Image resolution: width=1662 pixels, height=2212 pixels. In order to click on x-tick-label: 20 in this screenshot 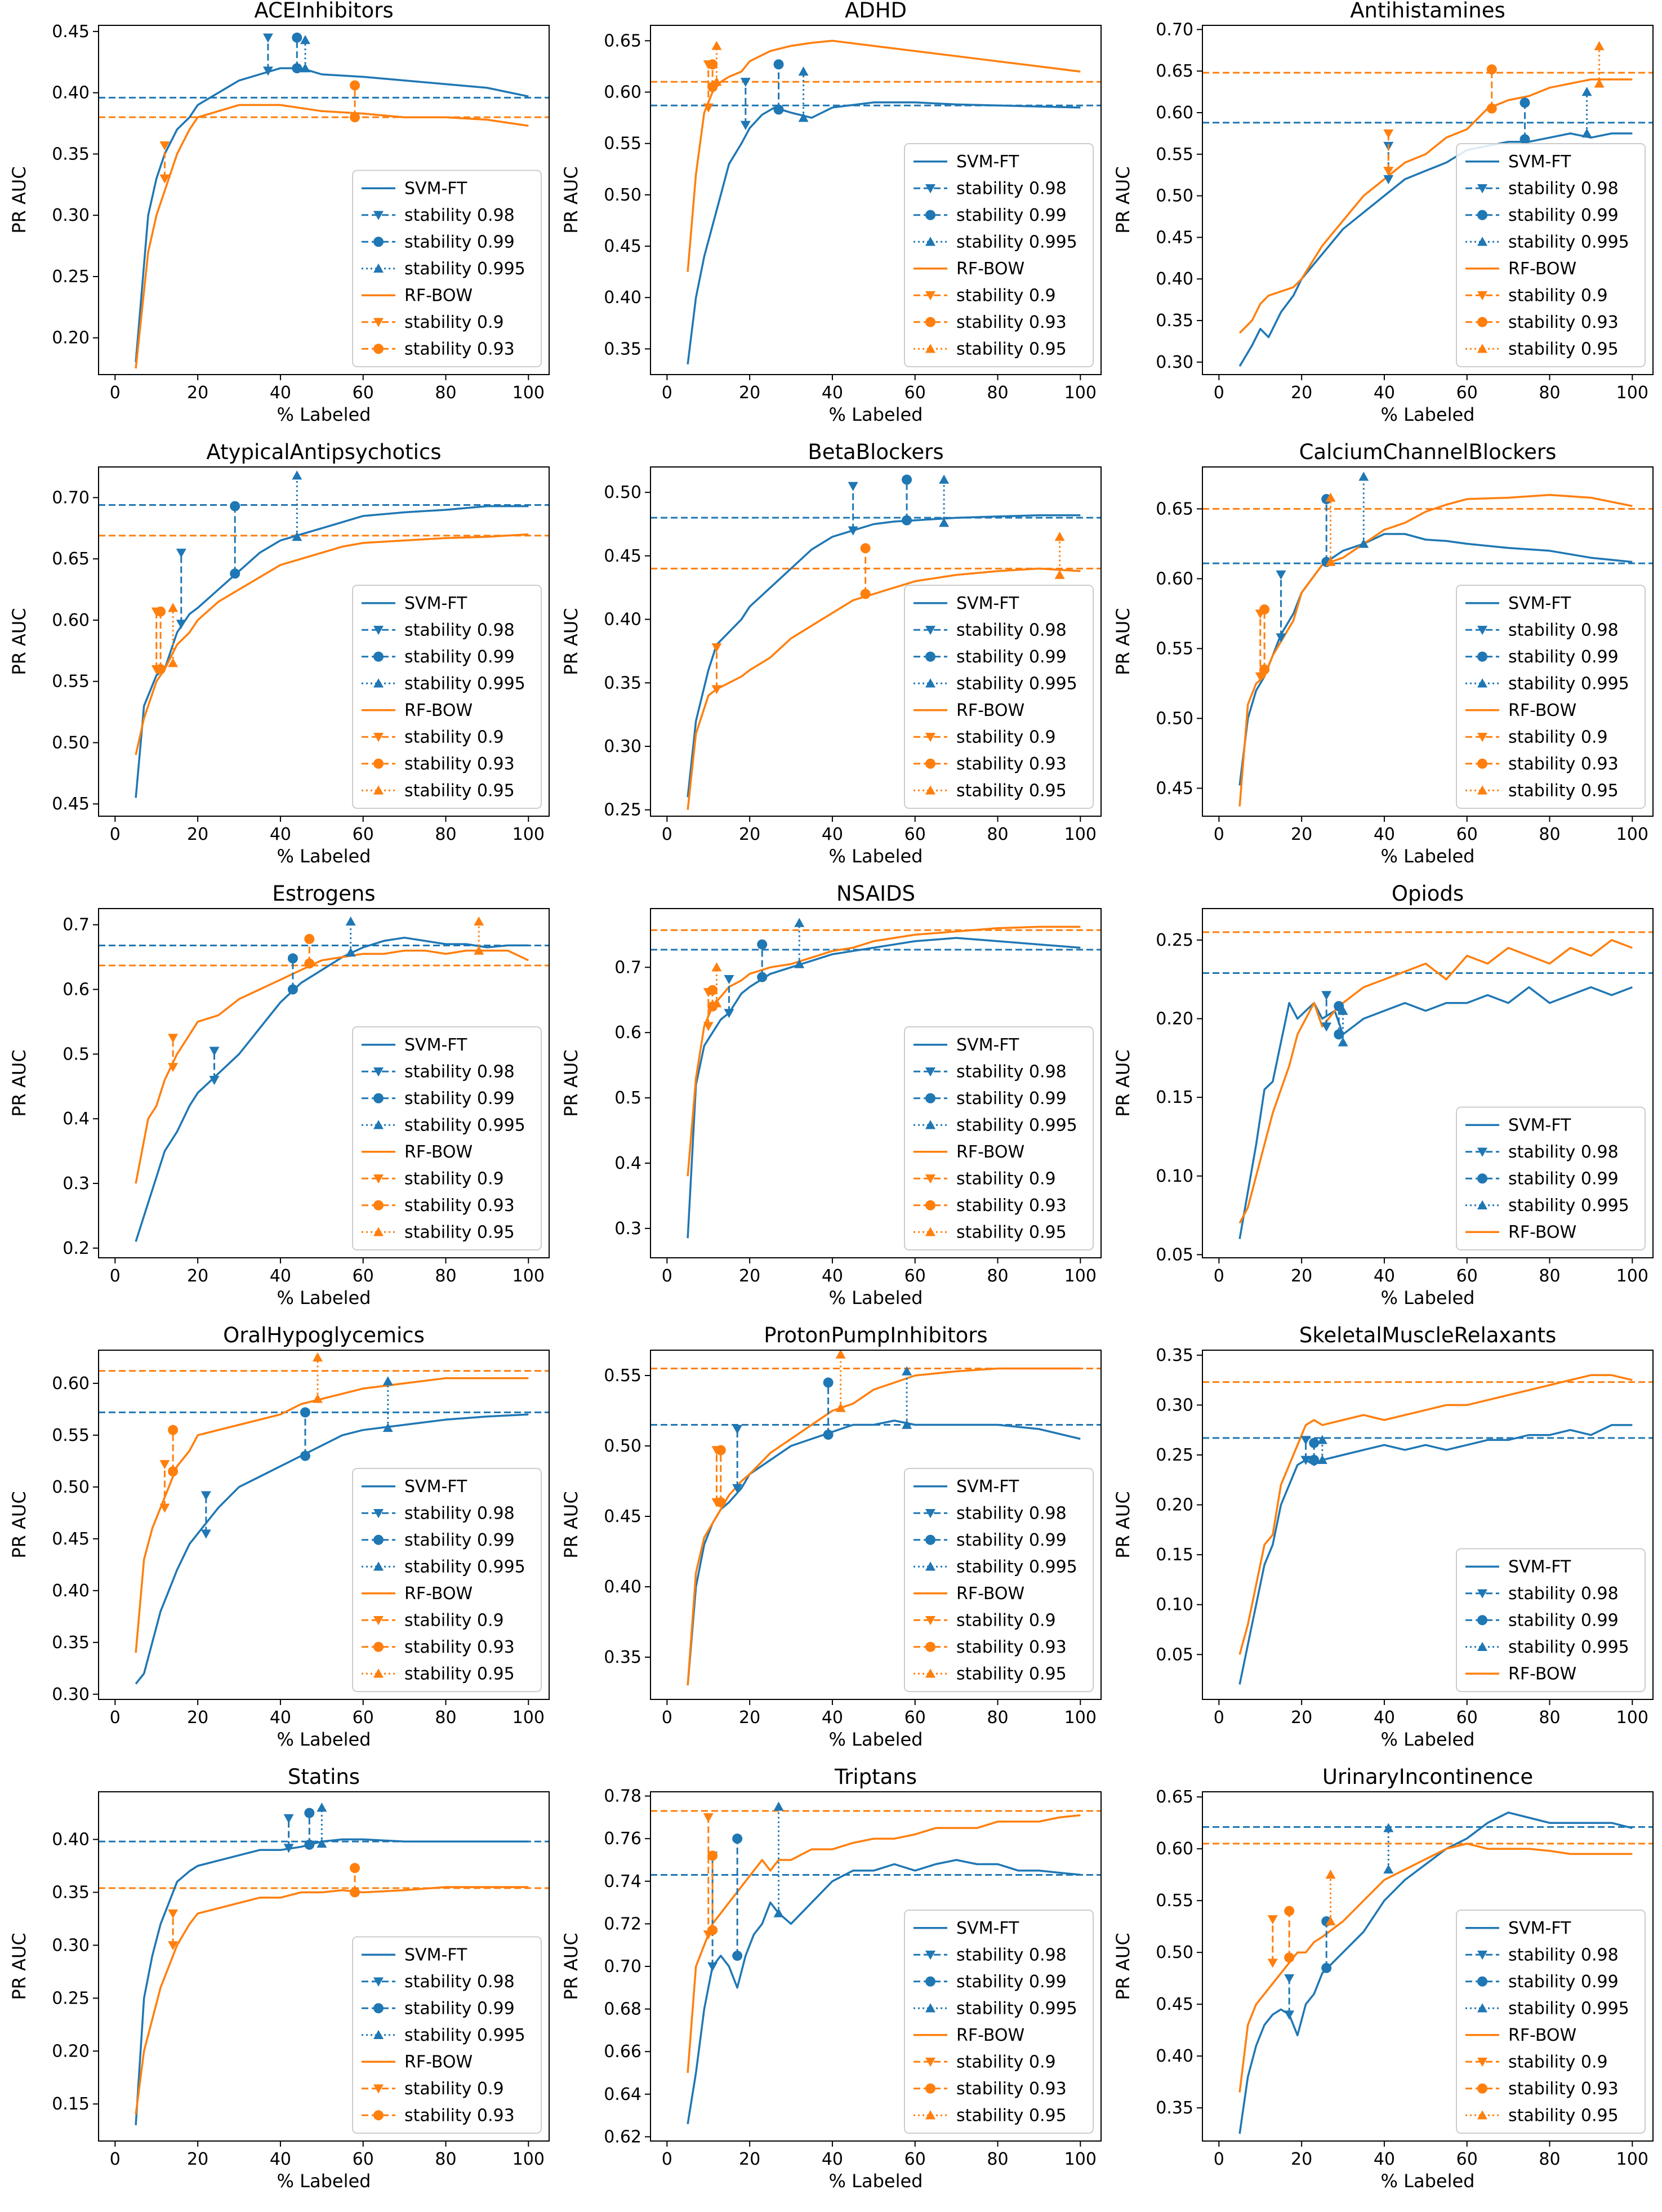, I will do `click(197, 834)`.